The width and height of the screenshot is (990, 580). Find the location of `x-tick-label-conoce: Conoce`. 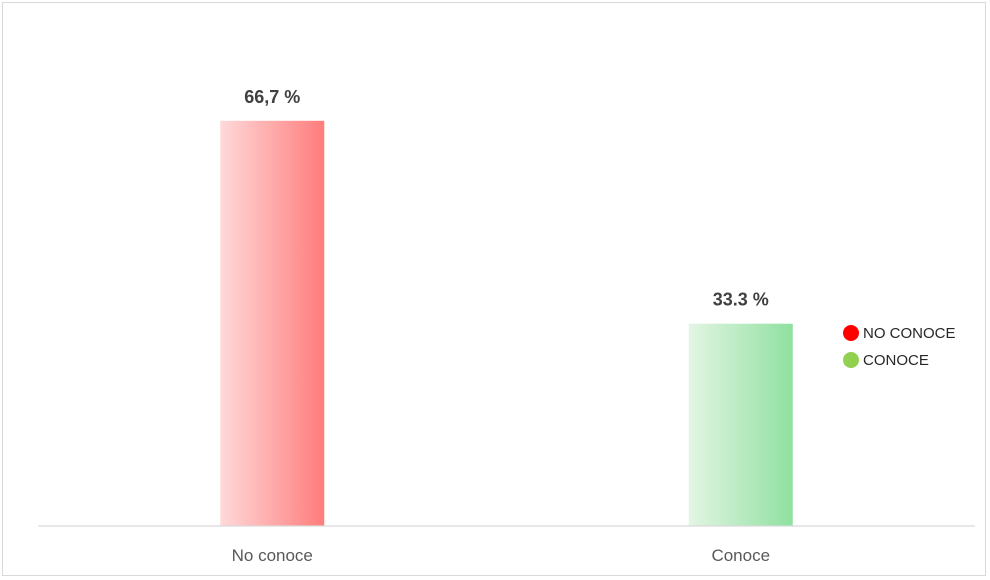

x-tick-label-conoce: Conoce is located at coordinates (740, 555).